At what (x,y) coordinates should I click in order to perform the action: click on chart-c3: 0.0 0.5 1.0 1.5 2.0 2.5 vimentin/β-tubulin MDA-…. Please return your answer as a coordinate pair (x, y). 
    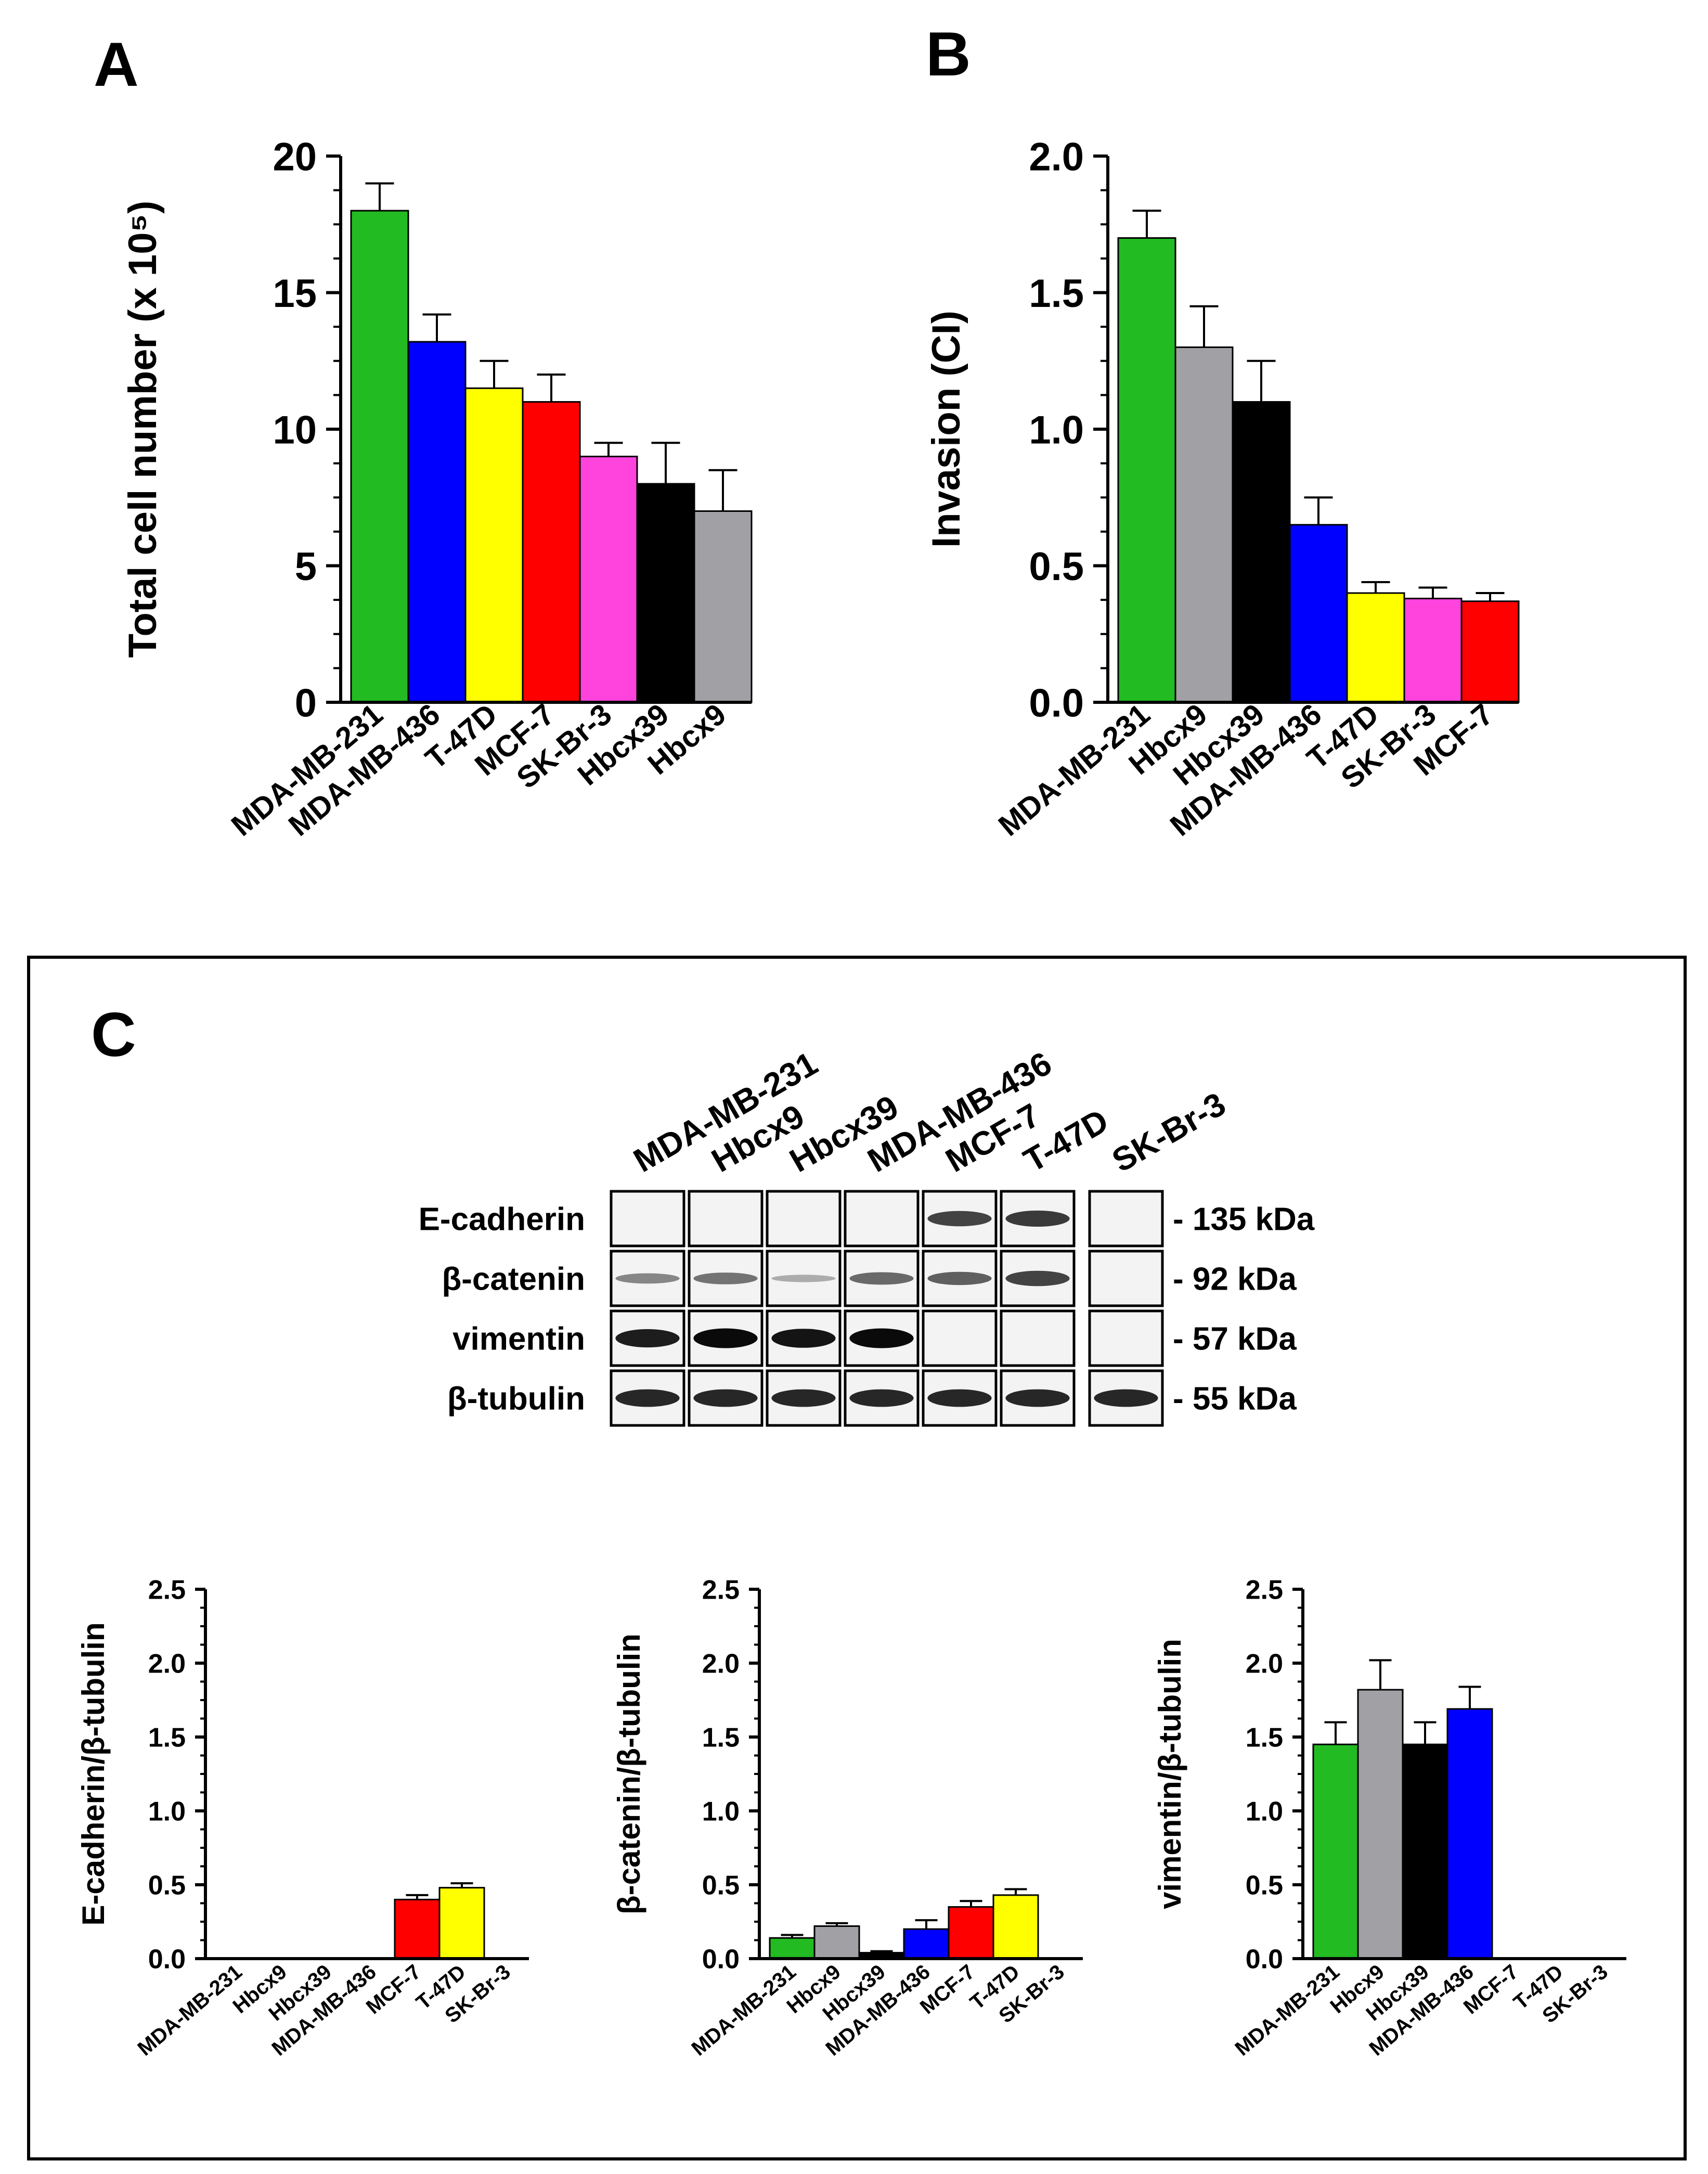
    Looking at the image, I should click on (1389, 1817).